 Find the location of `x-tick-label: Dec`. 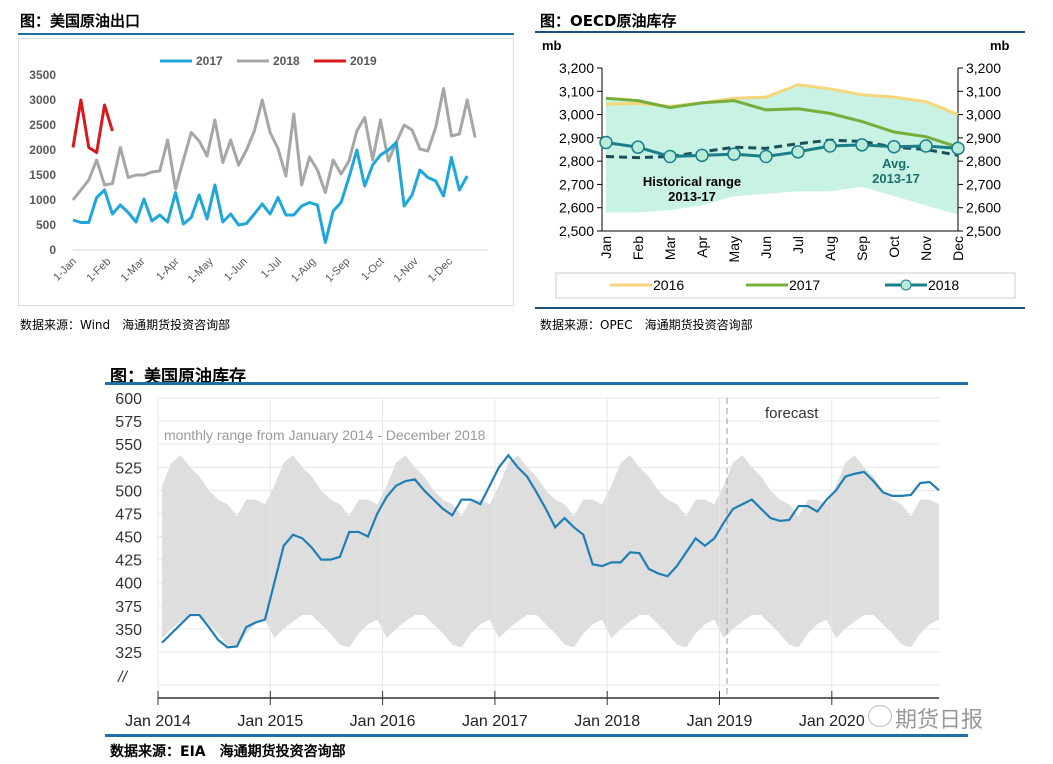

x-tick-label: Dec is located at coordinates (958, 248).